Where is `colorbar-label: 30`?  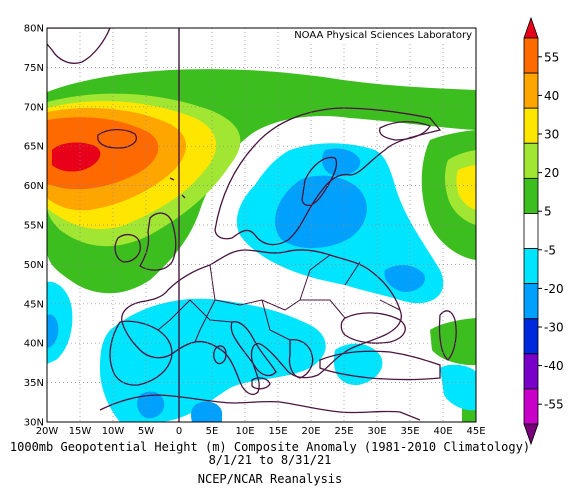 colorbar-label: 30 is located at coordinates (551, 135).